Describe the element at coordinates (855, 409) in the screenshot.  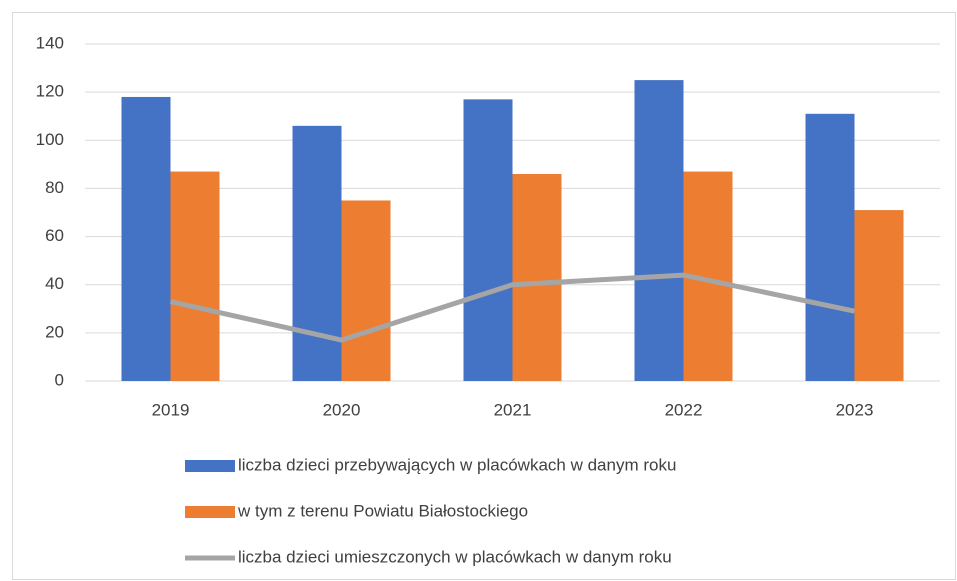
I see `x-tick-label: 2023` at that location.